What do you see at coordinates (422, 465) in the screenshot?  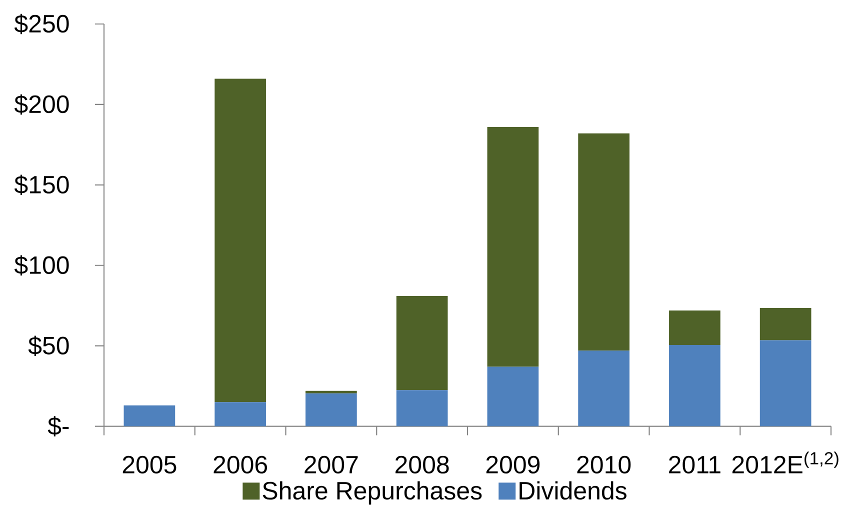 I see `x-tick-label: 2008` at bounding box center [422, 465].